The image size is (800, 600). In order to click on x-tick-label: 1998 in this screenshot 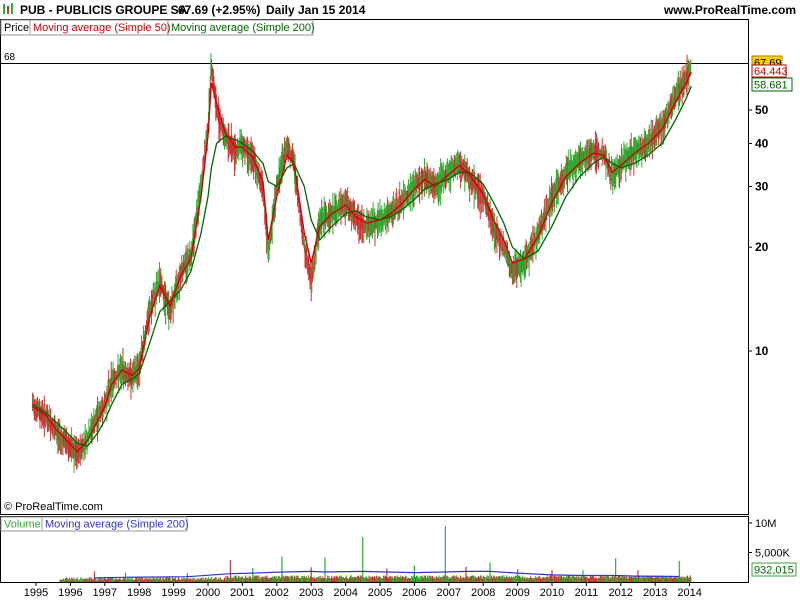, I will do `click(139, 593)`.